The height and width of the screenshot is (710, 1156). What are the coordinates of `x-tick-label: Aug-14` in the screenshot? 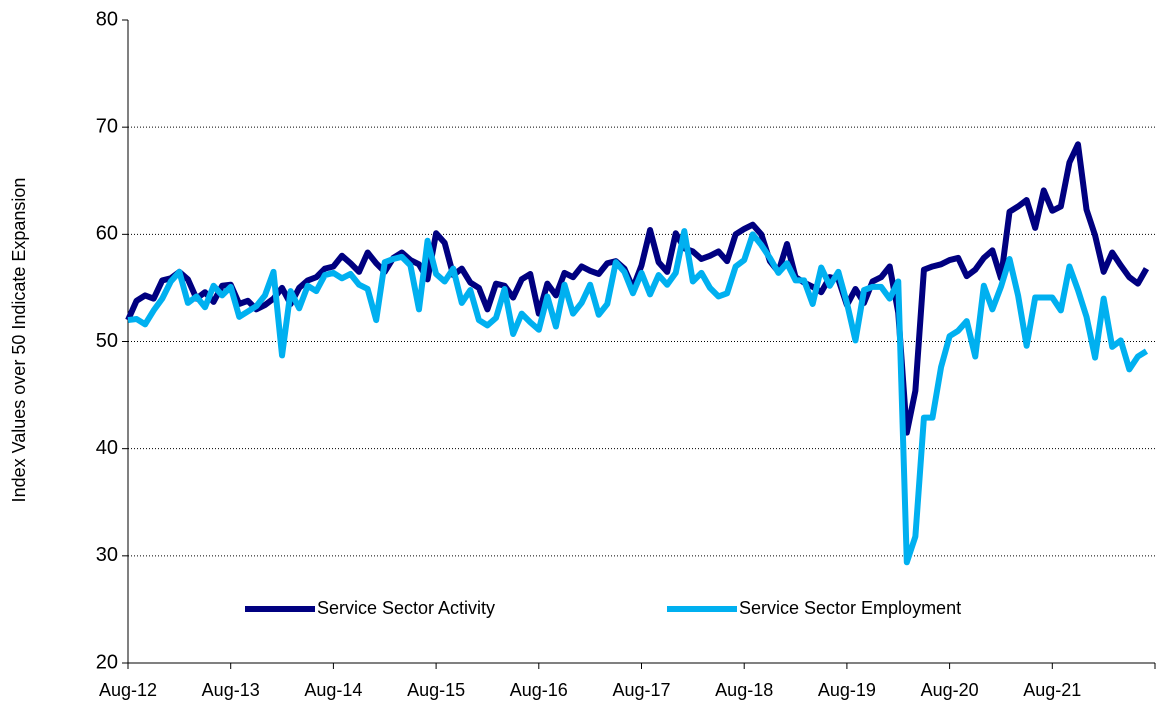 It's located at (333, 690).